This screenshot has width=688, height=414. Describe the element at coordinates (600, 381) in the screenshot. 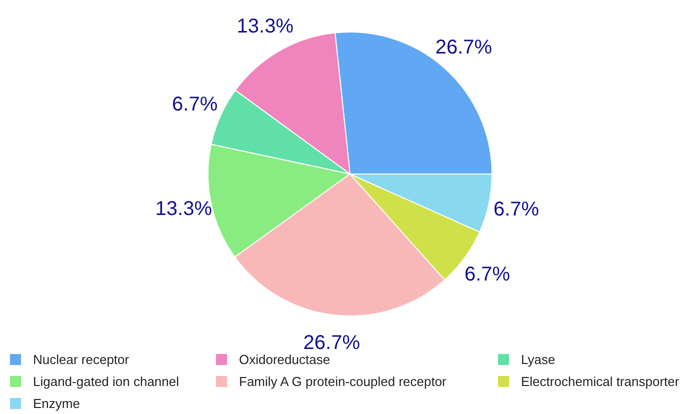

I see `legend-label: Electrochemical transporter` at that location.